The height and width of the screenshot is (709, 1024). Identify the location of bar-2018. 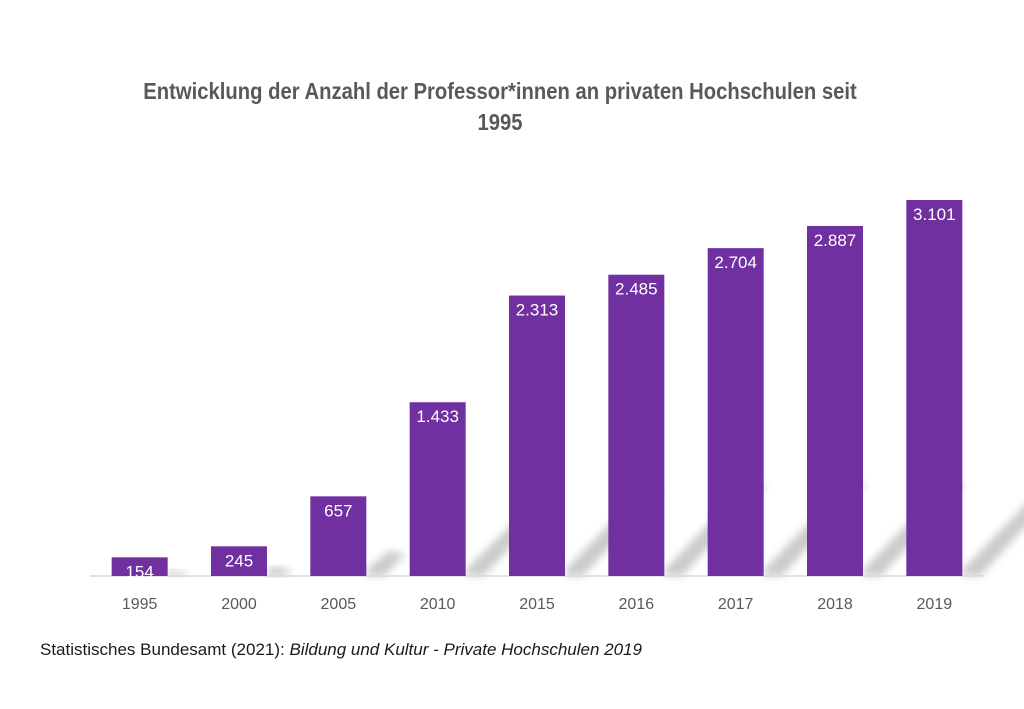
(835, 400).